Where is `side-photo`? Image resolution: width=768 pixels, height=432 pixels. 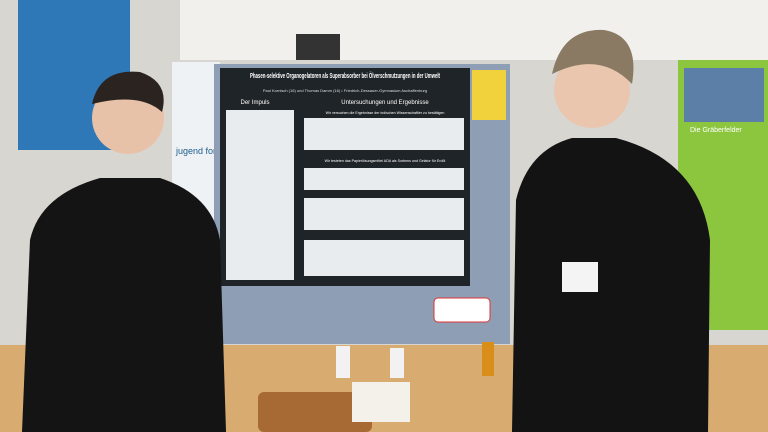
side-photo is located at coordinates (724, 95).